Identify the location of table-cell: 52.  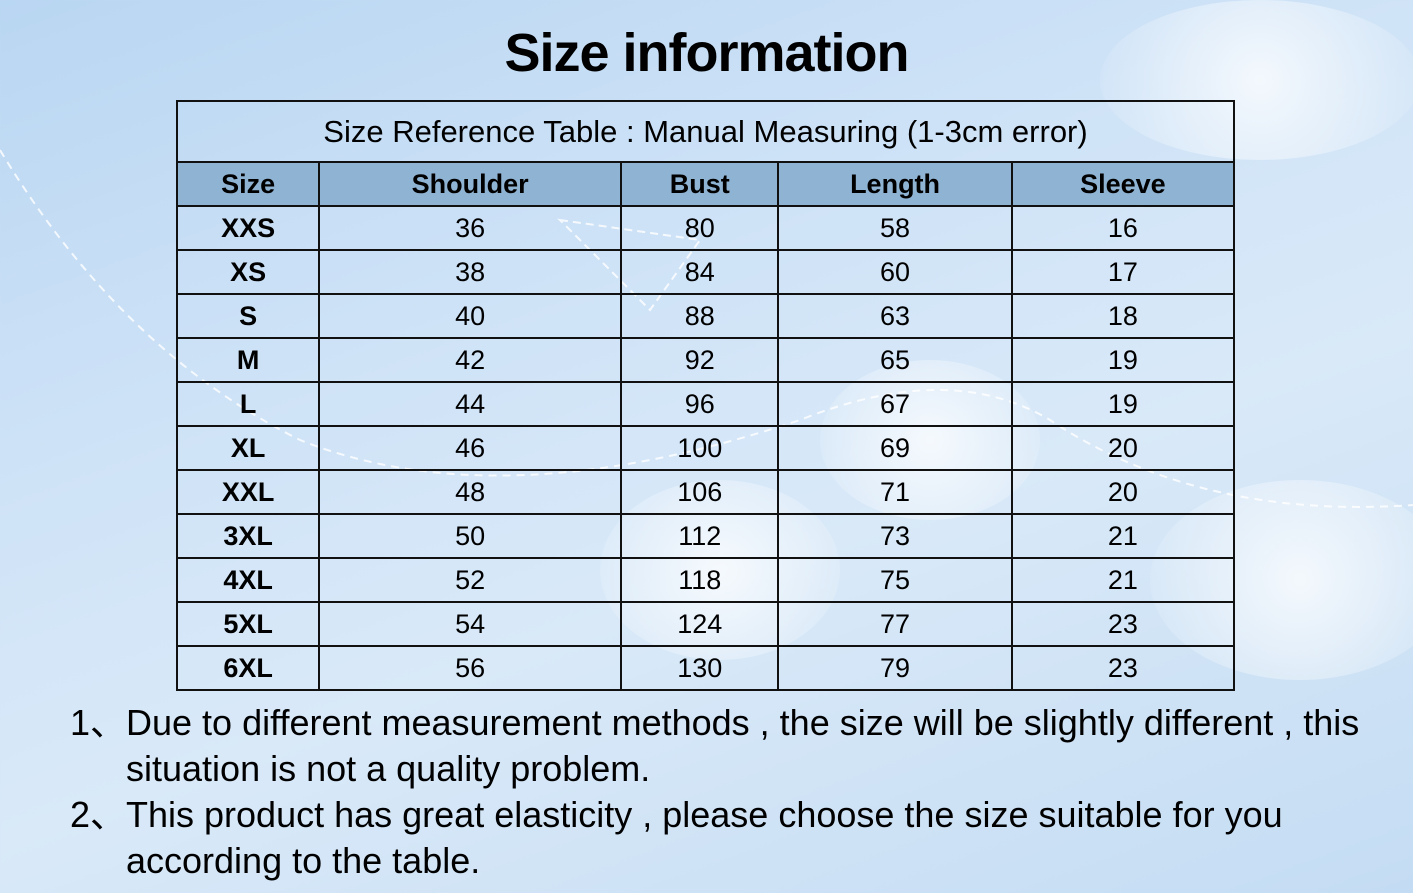
(470, 580).